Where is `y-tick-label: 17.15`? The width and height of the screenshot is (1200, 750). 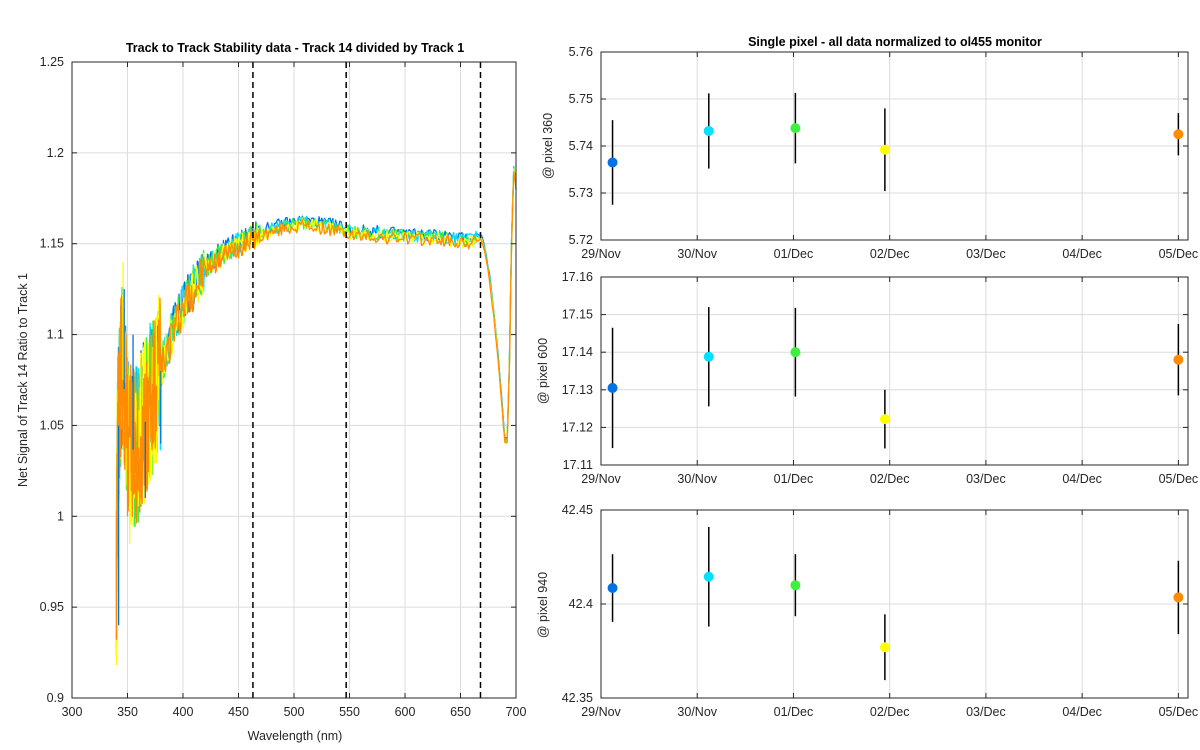 y-tick-label: 17.15 is located at coordinates (577, 315).